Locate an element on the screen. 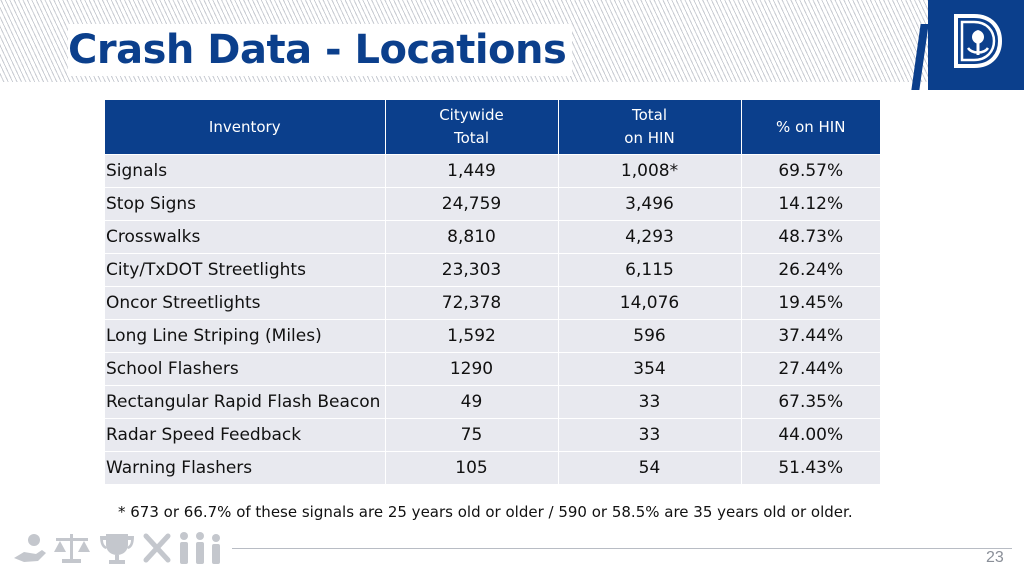 The width and height of the screenshot is (1024, 575). cell-citywide-total: 8,810 is located at coordinates (472, 237).